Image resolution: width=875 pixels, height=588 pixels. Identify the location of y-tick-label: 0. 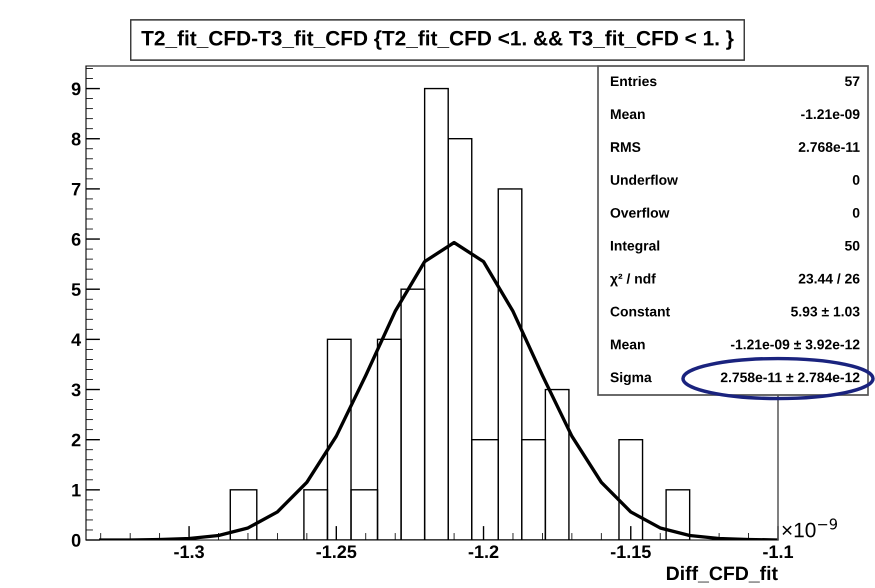
(76, 540).